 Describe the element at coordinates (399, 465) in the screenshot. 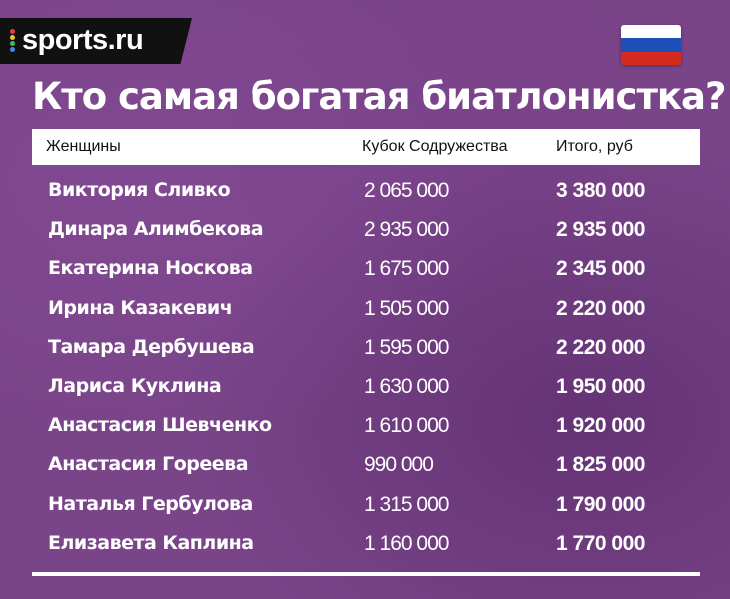

I see `cup-amount: 990 000` at that location.